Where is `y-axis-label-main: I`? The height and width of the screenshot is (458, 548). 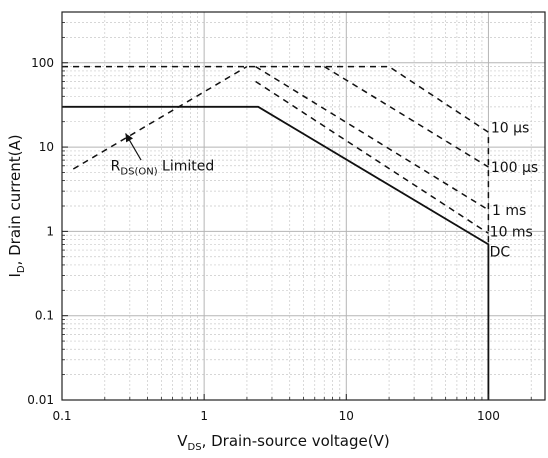
y-axis-label-main: I is located at coordinates (15, 275).